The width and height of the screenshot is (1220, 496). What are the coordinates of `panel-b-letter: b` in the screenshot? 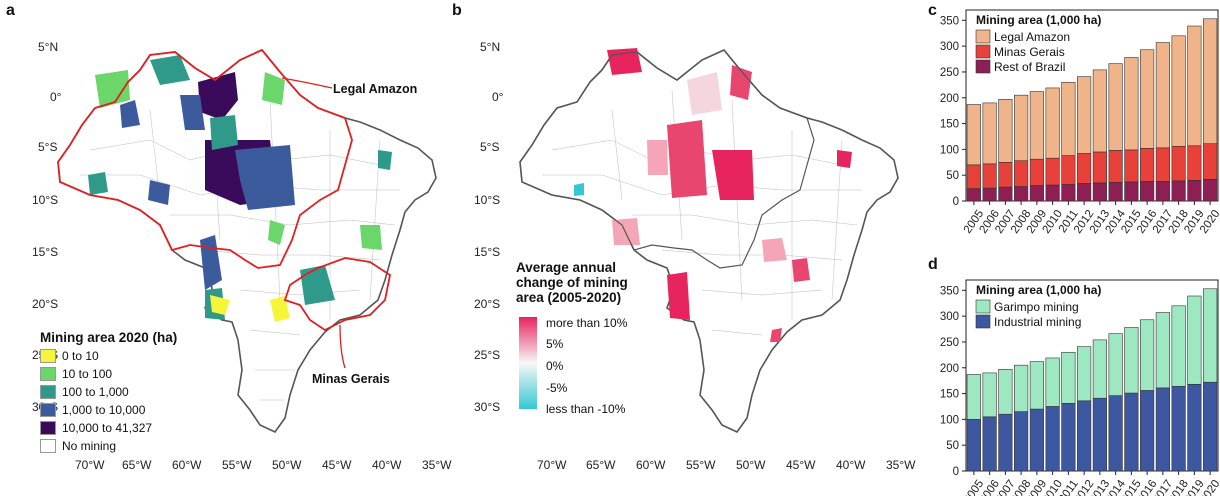 It's located at (457, 10).